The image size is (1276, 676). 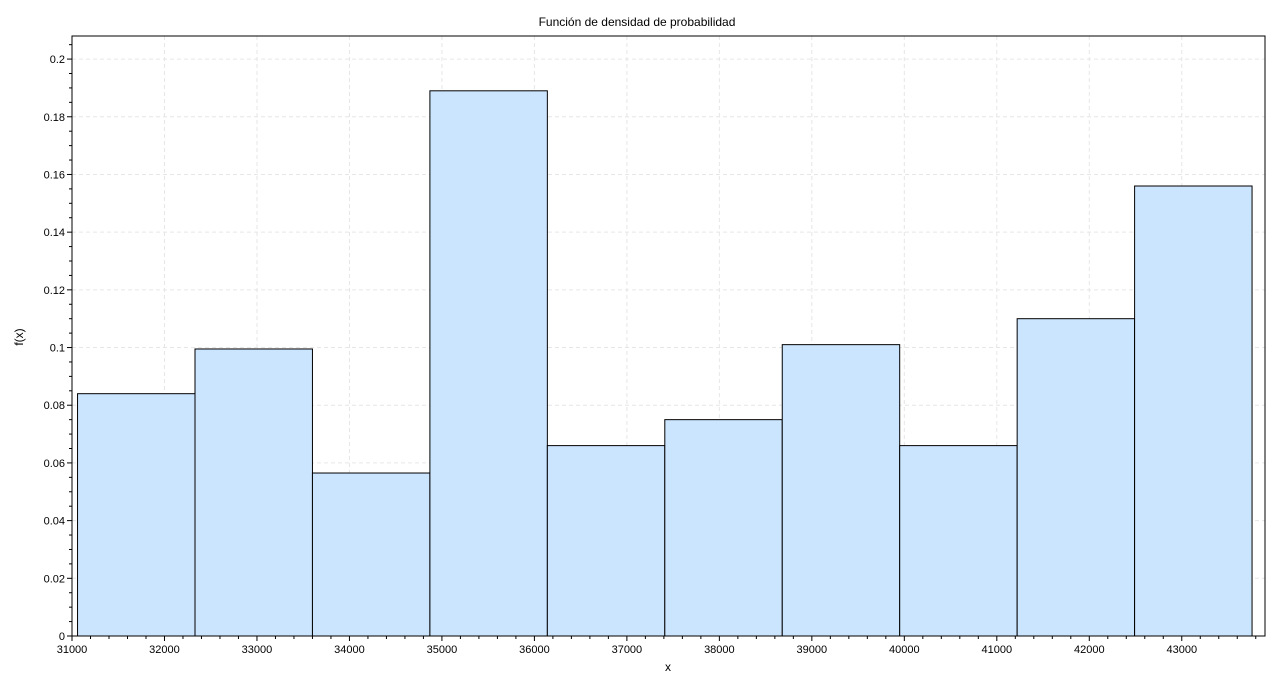 I want to click on x-tick-label: 38000, so click(x=719, y=650).